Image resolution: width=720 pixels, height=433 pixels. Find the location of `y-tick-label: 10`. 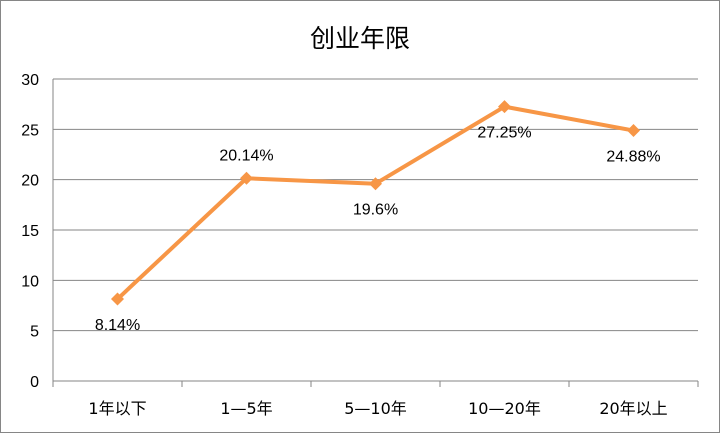

y-tick-label: 10 is located at coordinates (30, 281).